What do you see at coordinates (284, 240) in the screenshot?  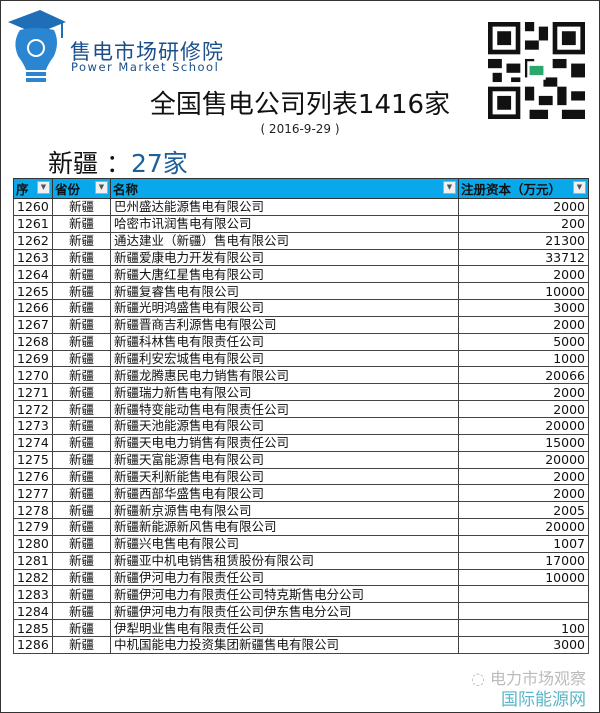 I see `cell-name: 通达建业（新疆）售电有限公司` at bounding box center [284, 240].